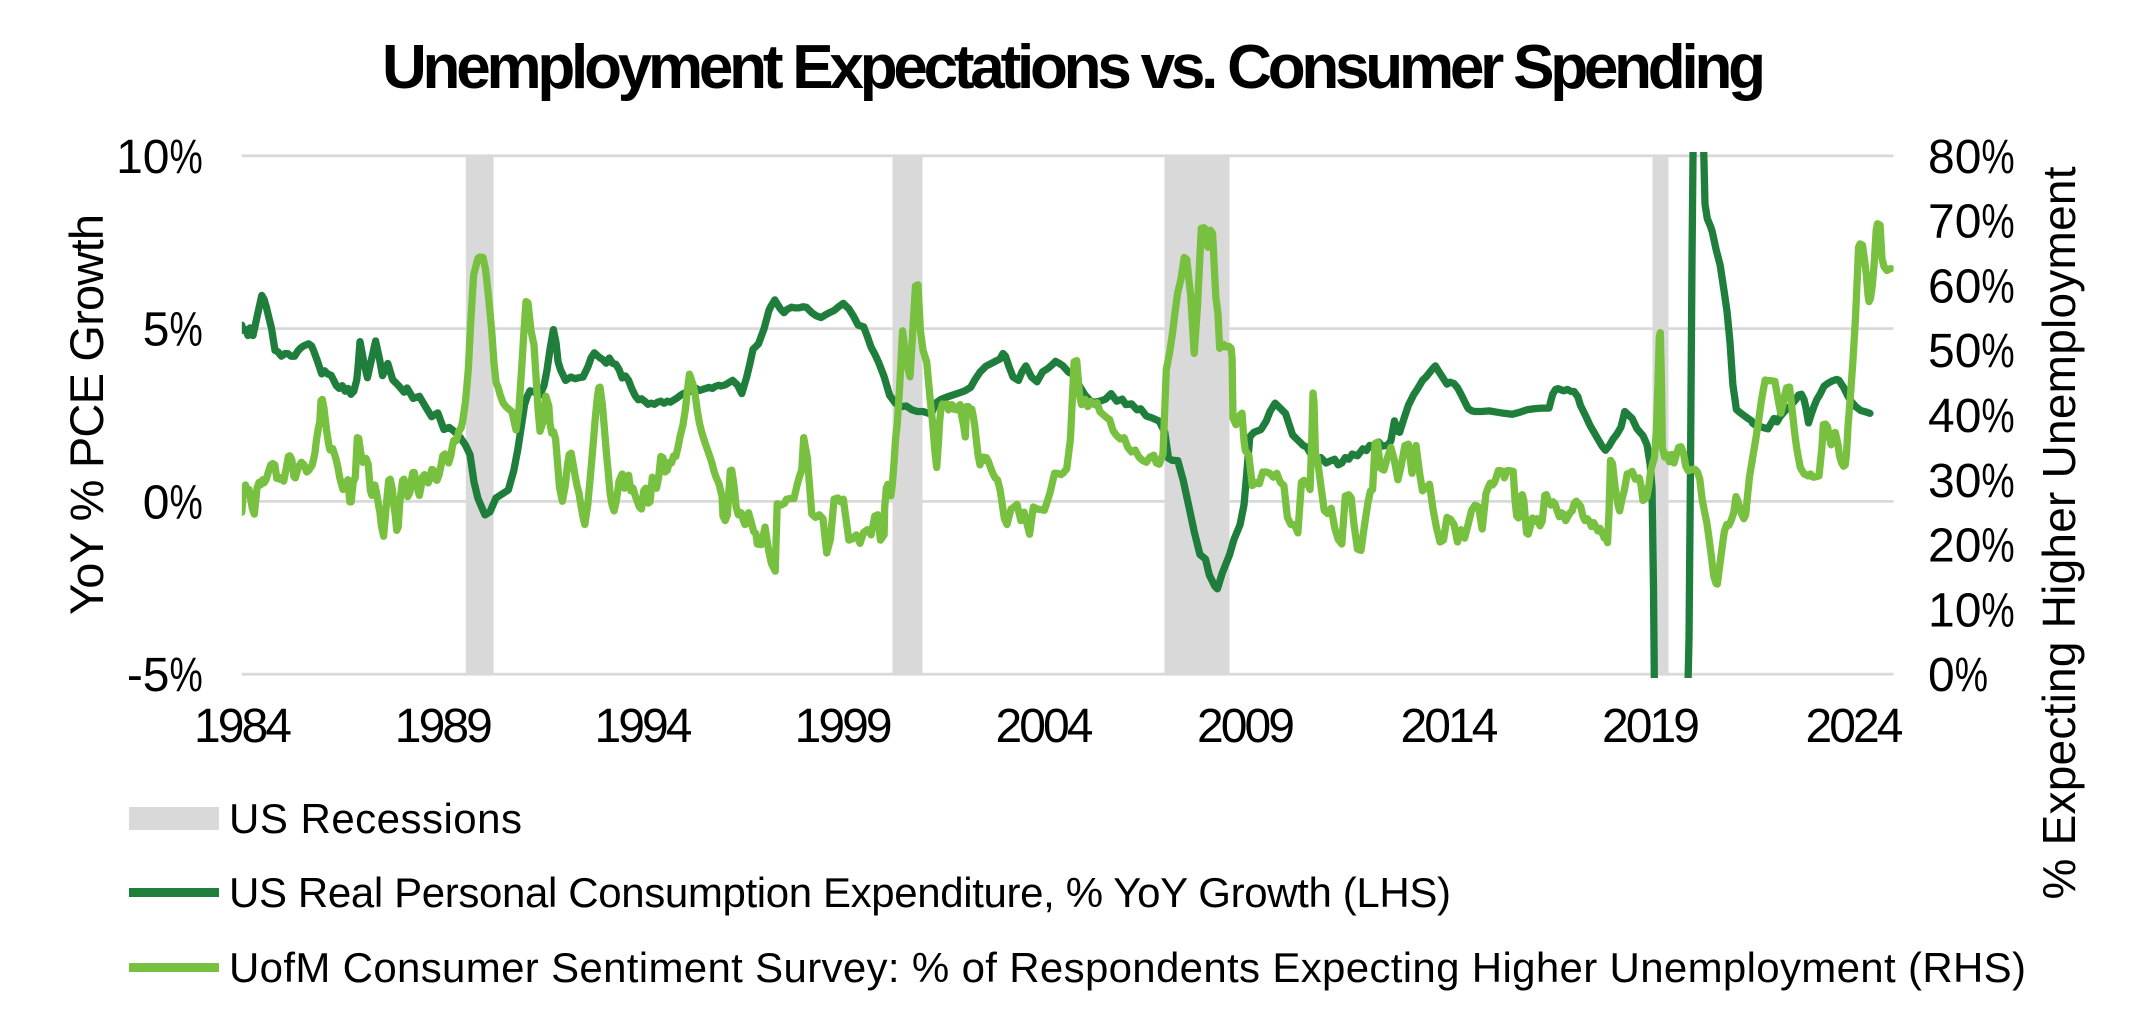 This screenshot has height=1026, width=2145. Describe the element at coordinates (1954, 481) in the screenshot. I see `svg-text: 30` at that location.